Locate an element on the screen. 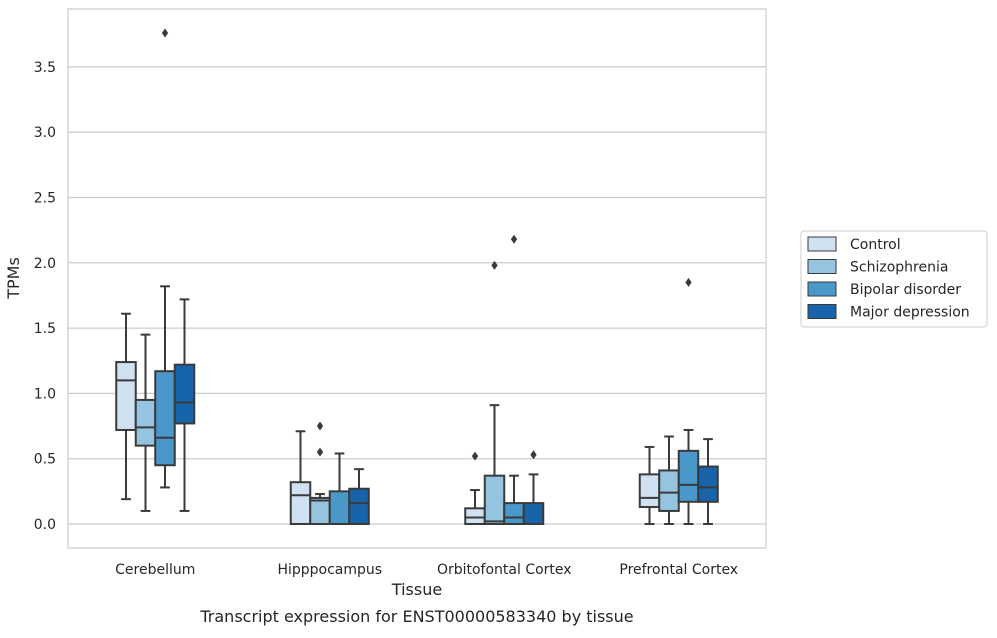  x-tick-label: Hipppocampus is located at coordinates (329, 570).